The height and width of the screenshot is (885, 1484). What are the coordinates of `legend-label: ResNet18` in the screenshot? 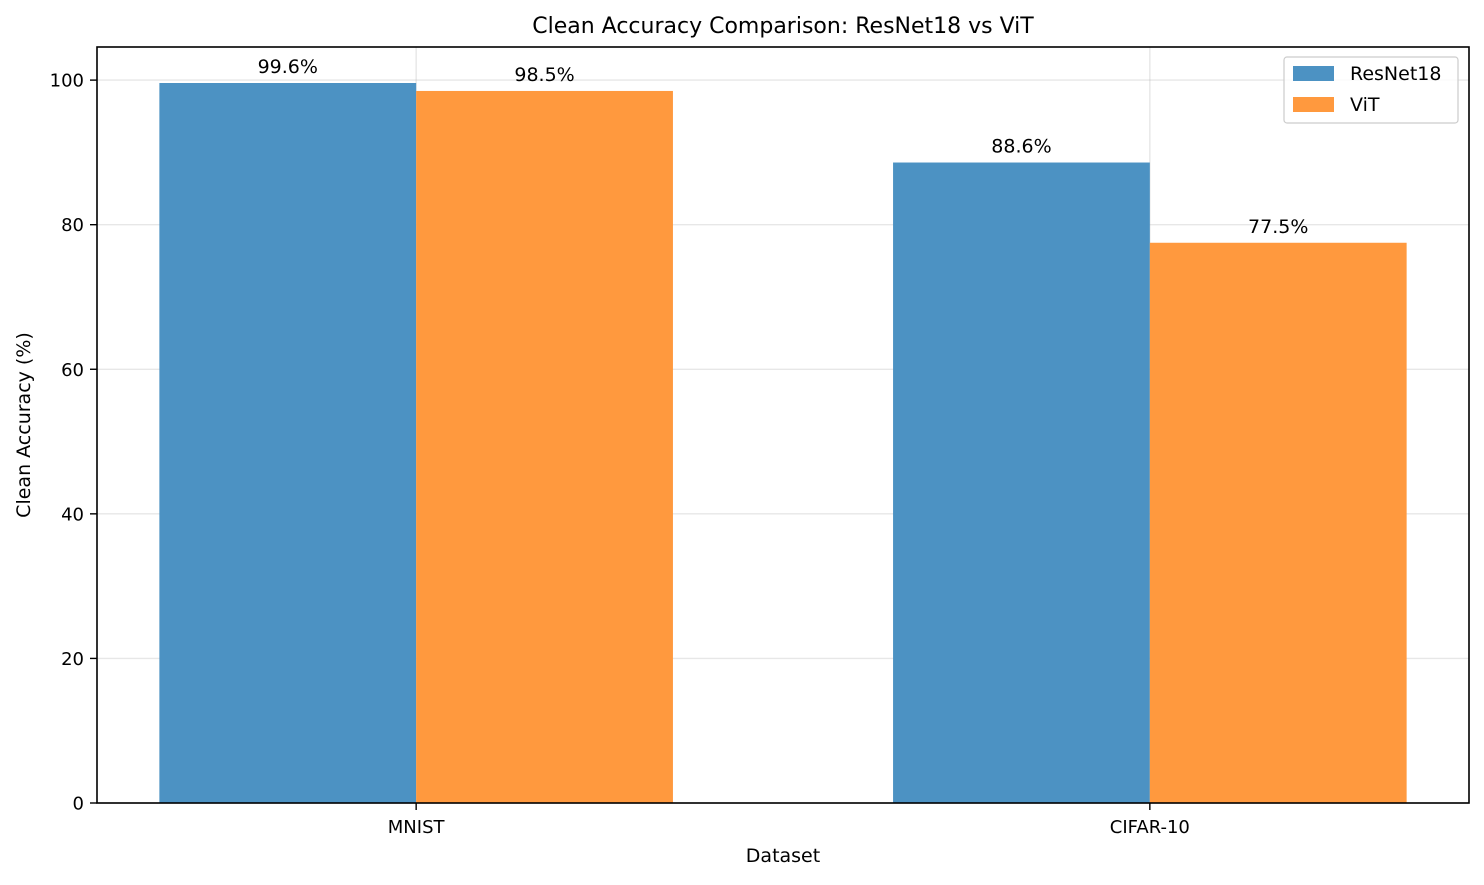 It's located at (1395, 74).